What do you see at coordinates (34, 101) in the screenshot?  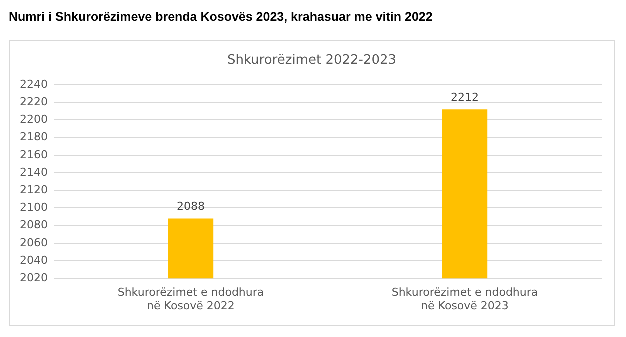 I see `y-tick-label: 2220` at bounding box center [34, 101].